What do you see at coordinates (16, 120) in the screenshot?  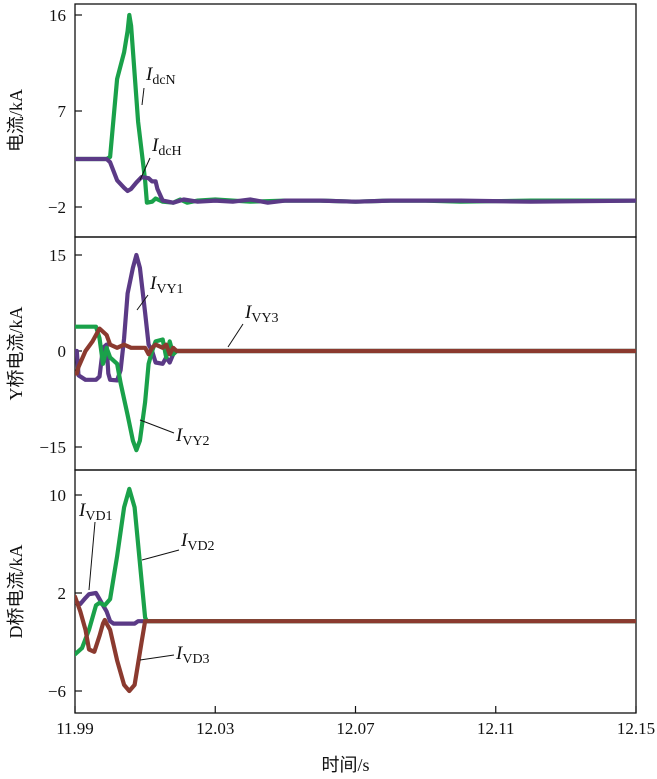 I see `y-axis-label: 电流/kA` at bounding box center [16, 120].